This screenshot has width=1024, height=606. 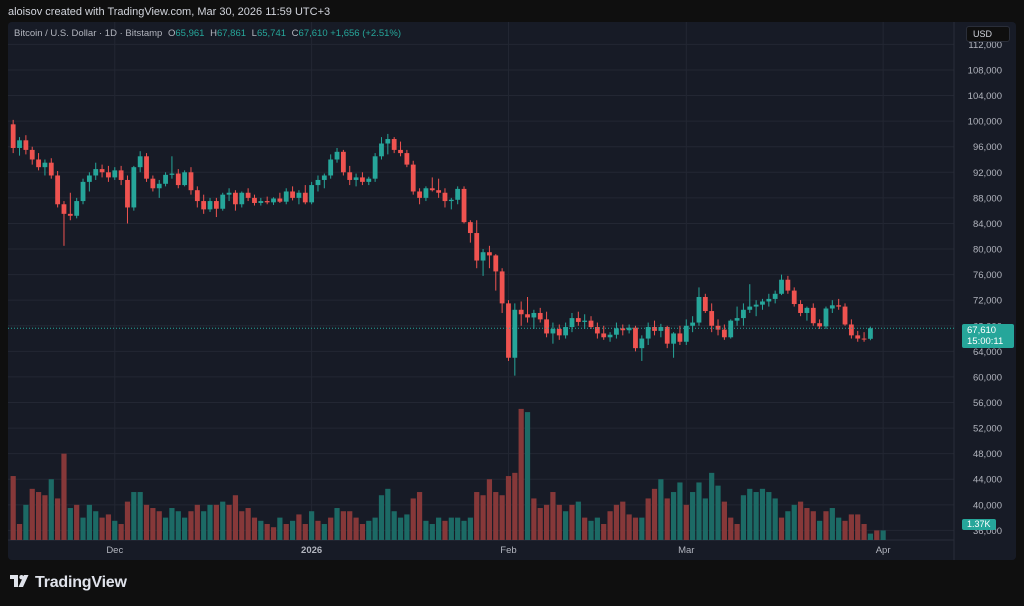 What do you see at coordinates (987, 352) in the screenshot?
I see `y-tick-label: 64,000` at bounding box center [987, 352].